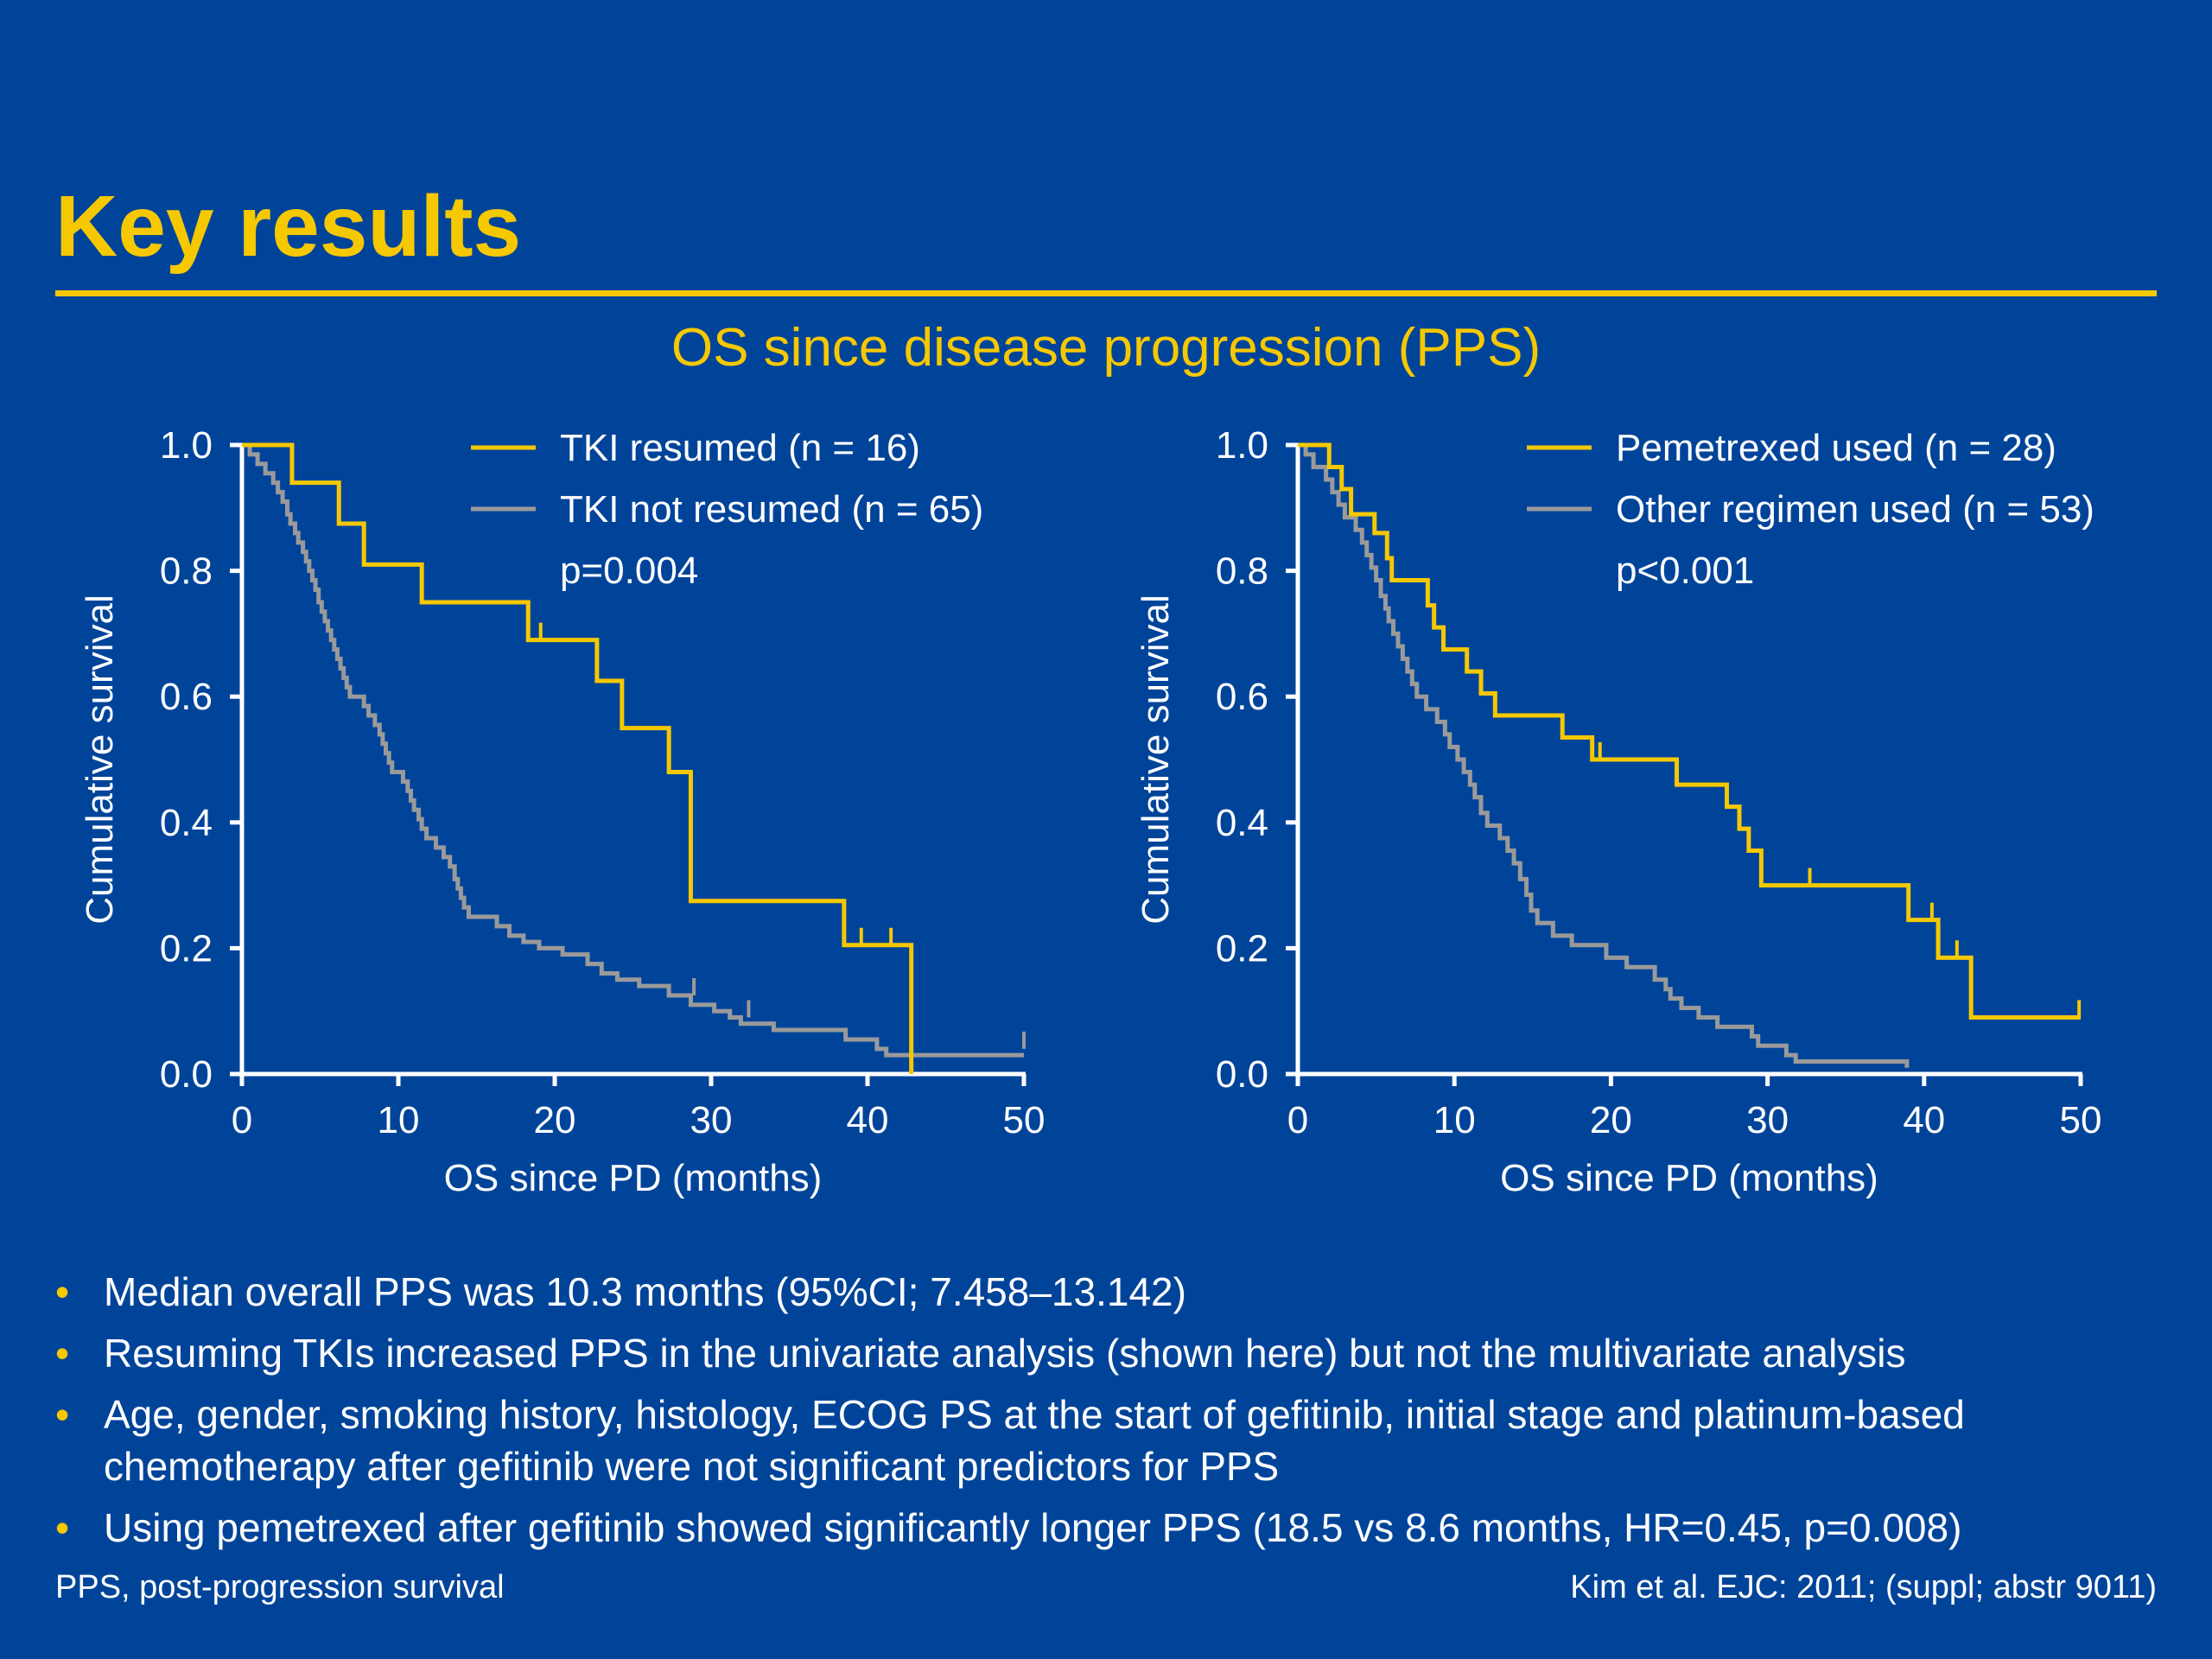 The height and width of the screenshot is (1659, 2212). Describe the element at coordinates (740, 448) in the screenshot. I see `legend-label: TKI resumed (n = 16)` at that location.